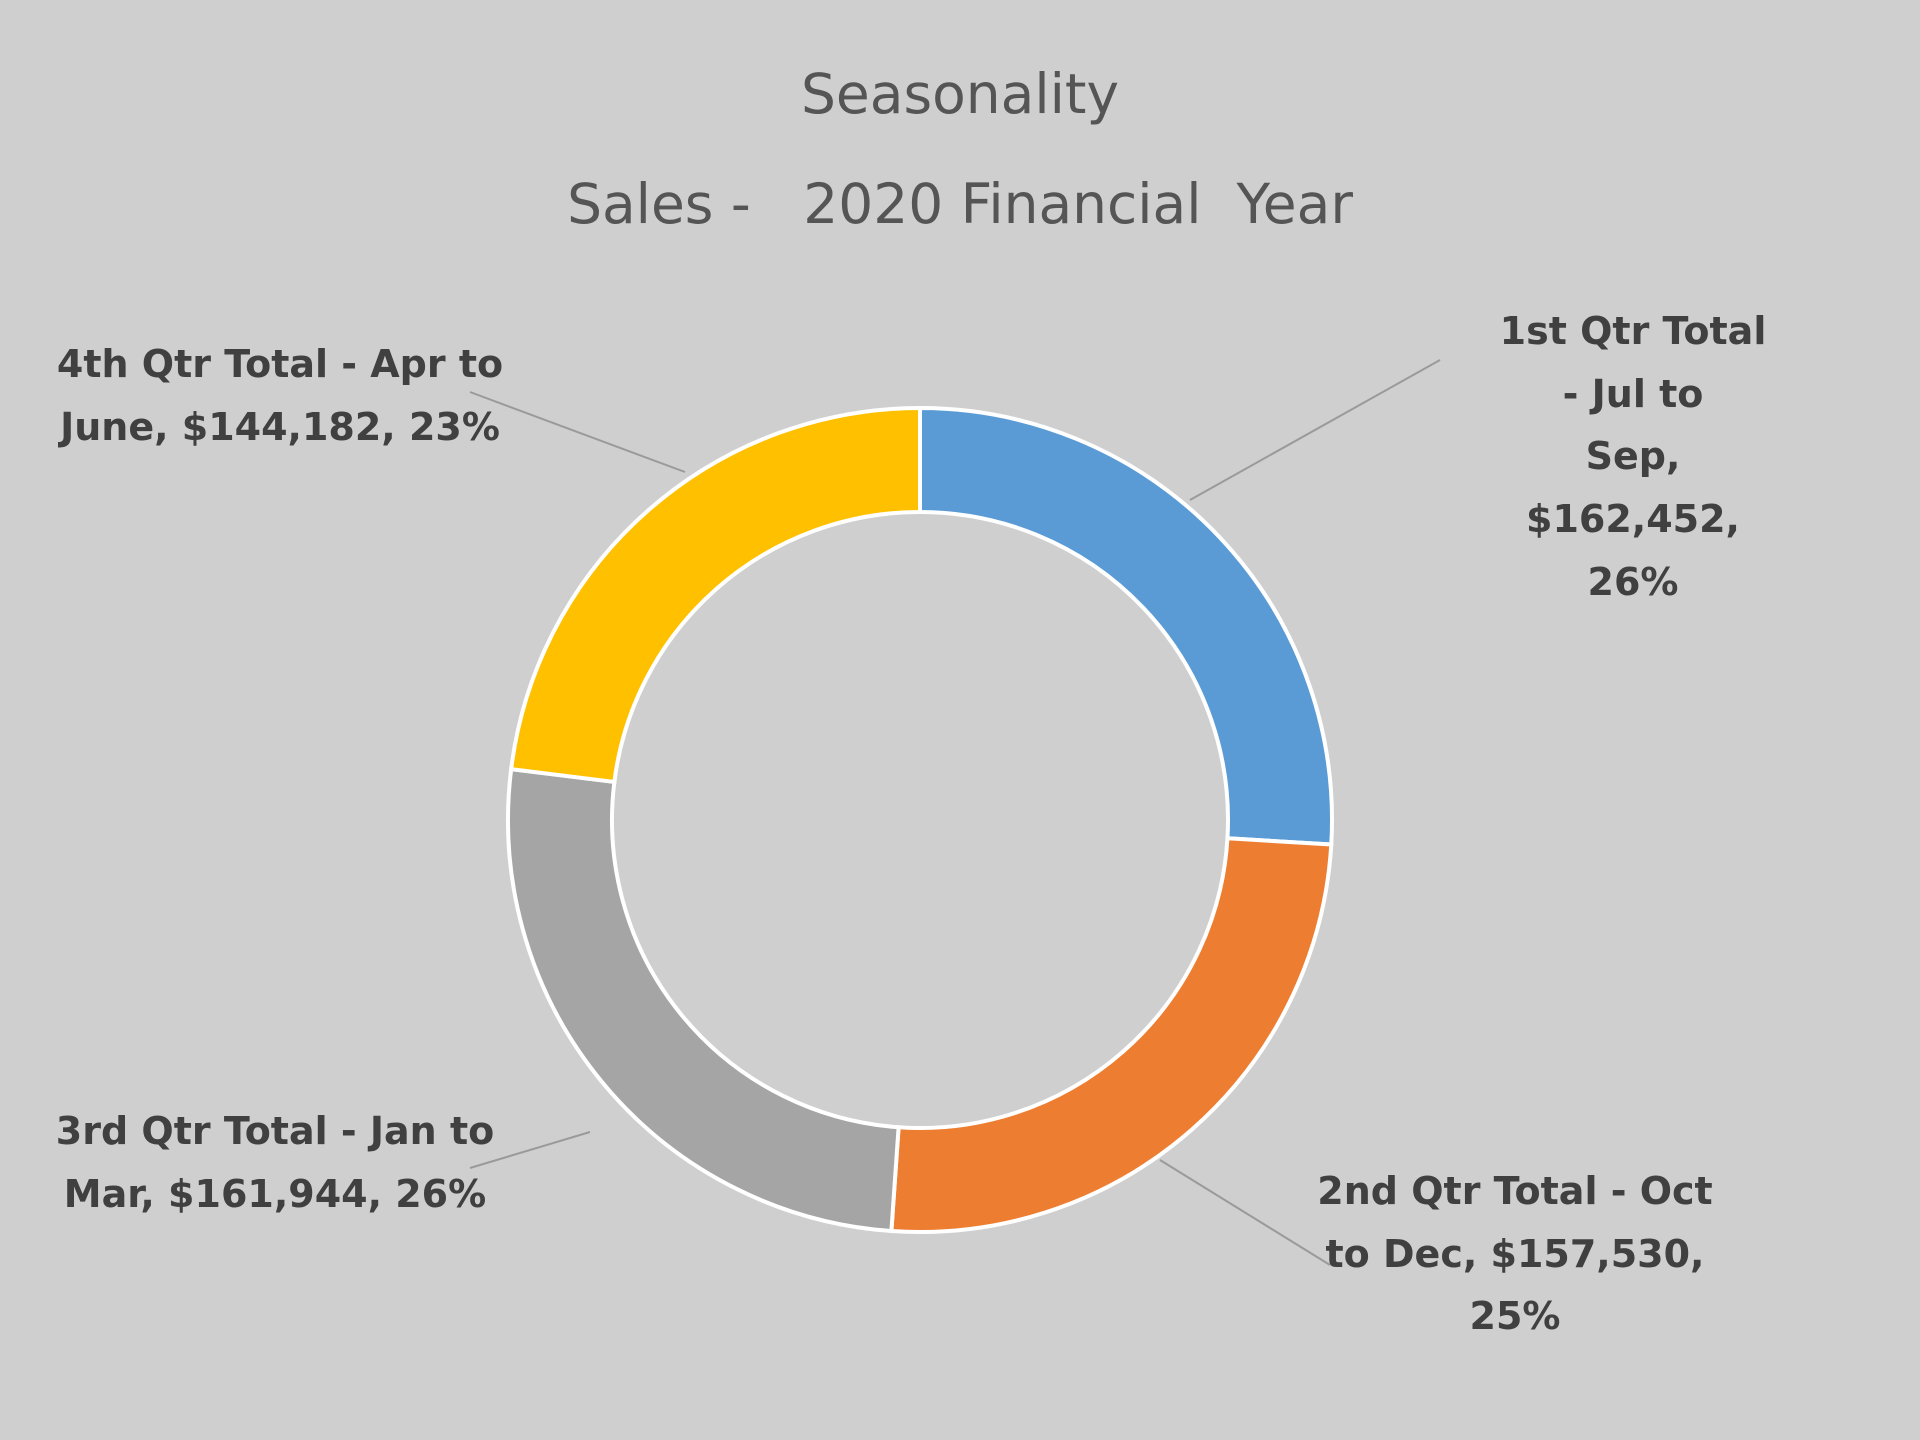  I want to click on chart-title: Seasonality, so click(960, 94).